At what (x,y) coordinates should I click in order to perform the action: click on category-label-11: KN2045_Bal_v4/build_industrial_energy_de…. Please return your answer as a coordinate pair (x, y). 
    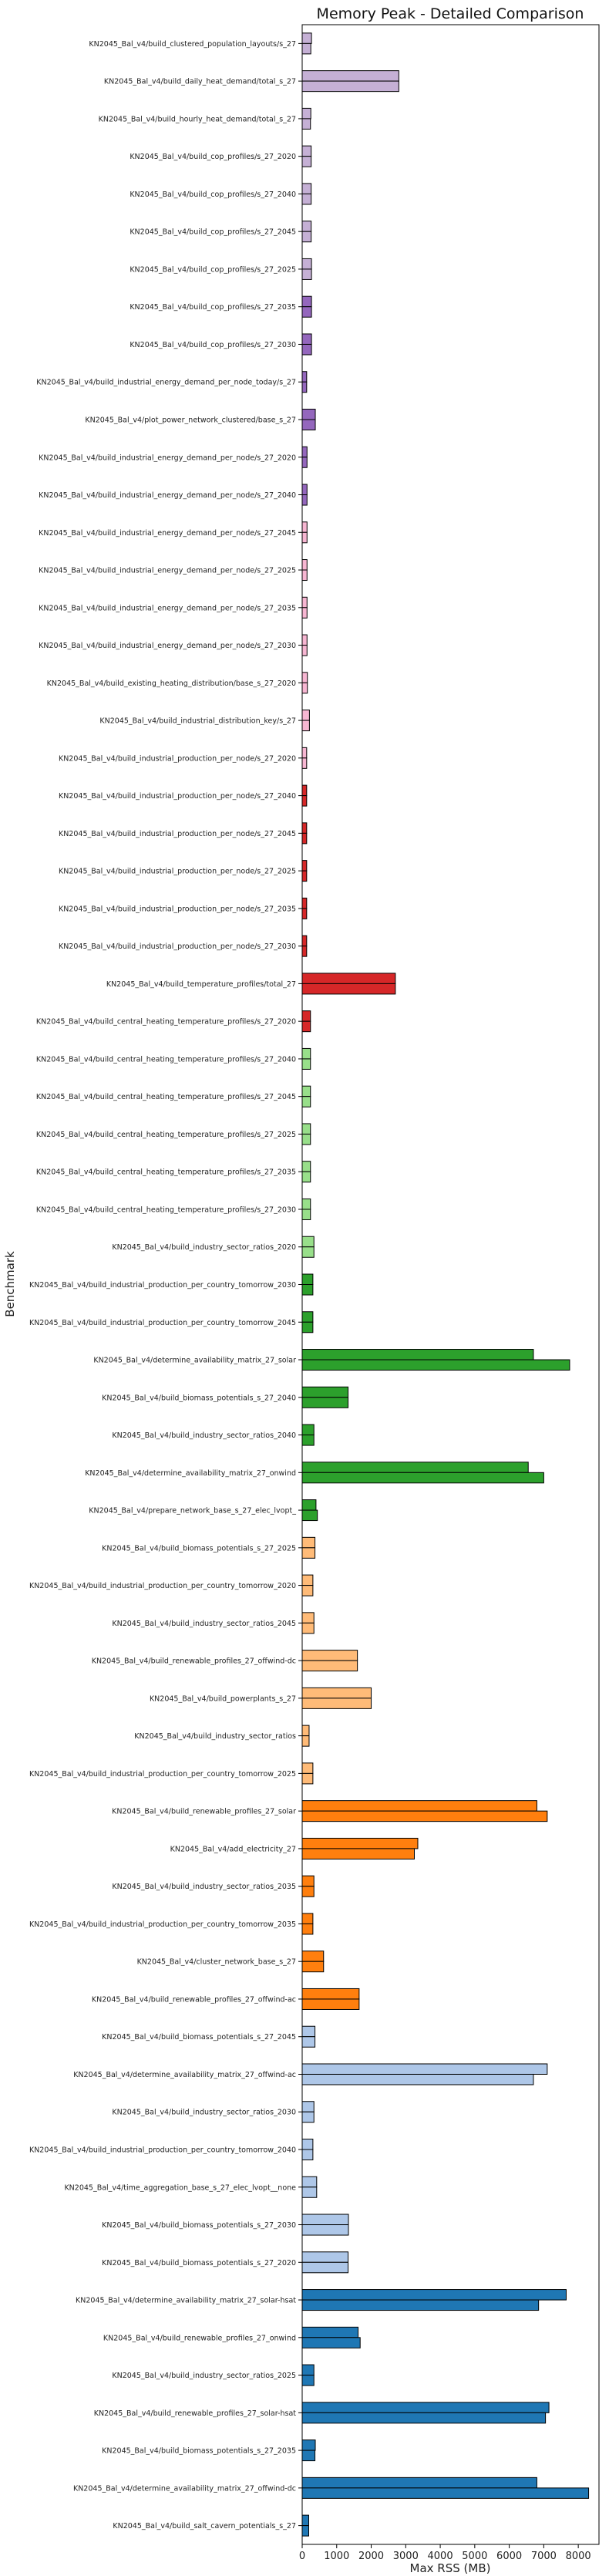
    Looking at the image, I should click on (167, 457).